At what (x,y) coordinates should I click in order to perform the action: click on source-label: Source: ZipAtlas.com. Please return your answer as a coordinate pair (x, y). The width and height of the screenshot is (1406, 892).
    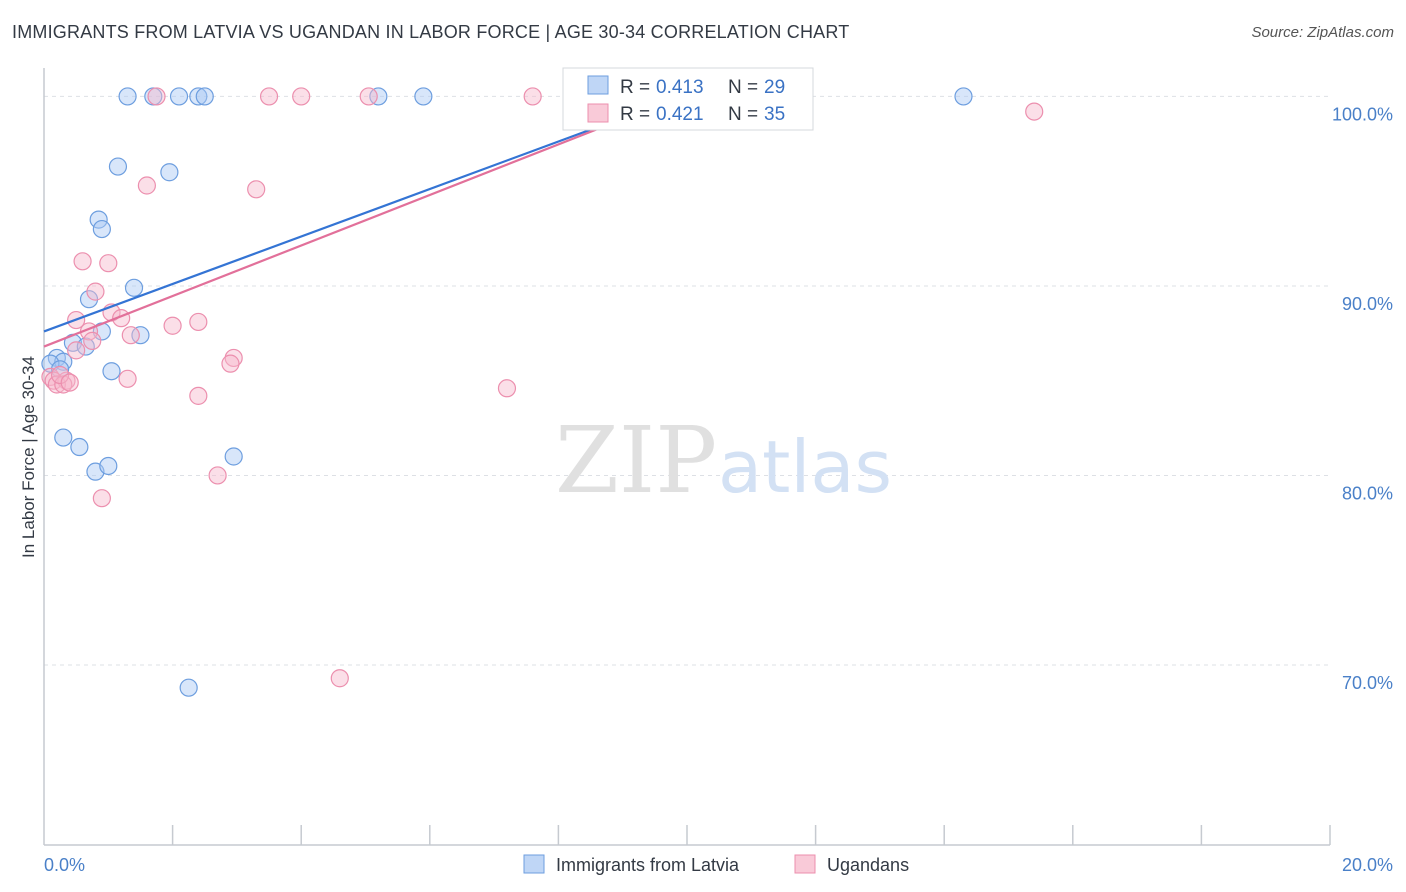
    Looking at the image, I should click on (1322, 32).